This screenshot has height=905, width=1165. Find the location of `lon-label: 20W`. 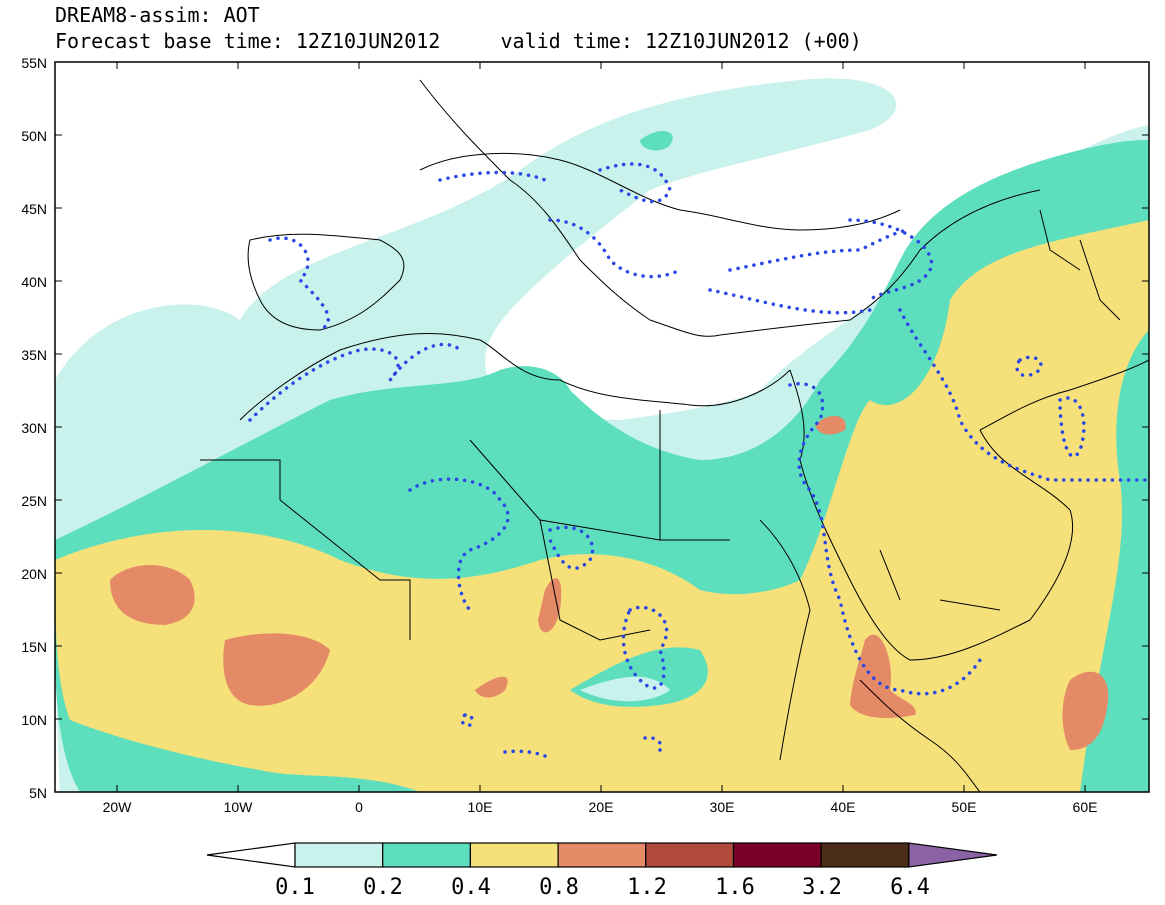

lon-label: 20W is located at coordinates (118, 807).